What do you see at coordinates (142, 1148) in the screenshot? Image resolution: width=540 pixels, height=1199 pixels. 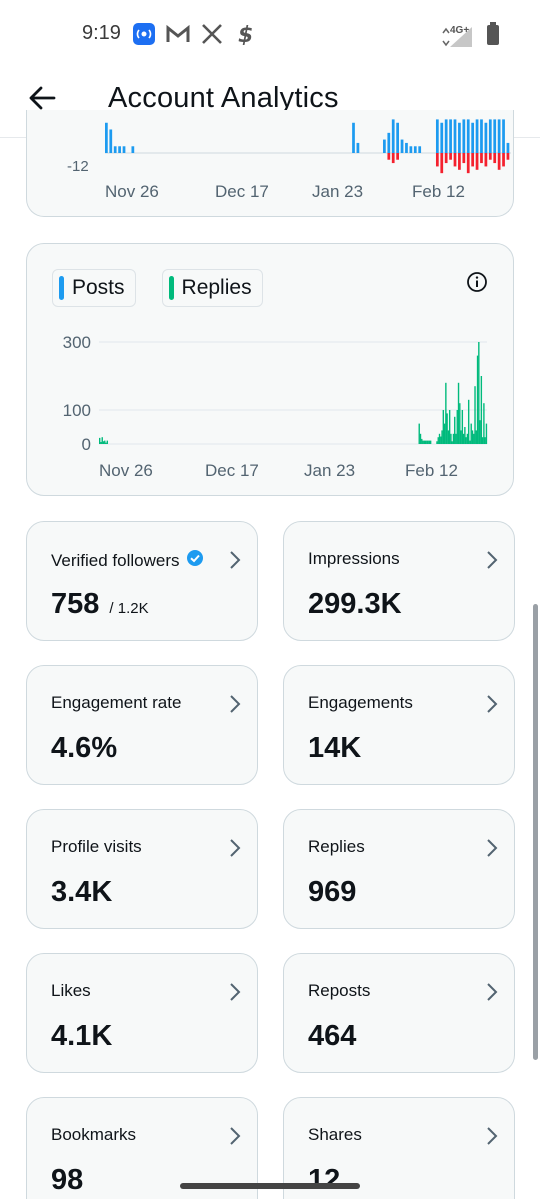 I see `stat-card-bookmarks: Bookmarks 98` at bounding box center [142, 1148].